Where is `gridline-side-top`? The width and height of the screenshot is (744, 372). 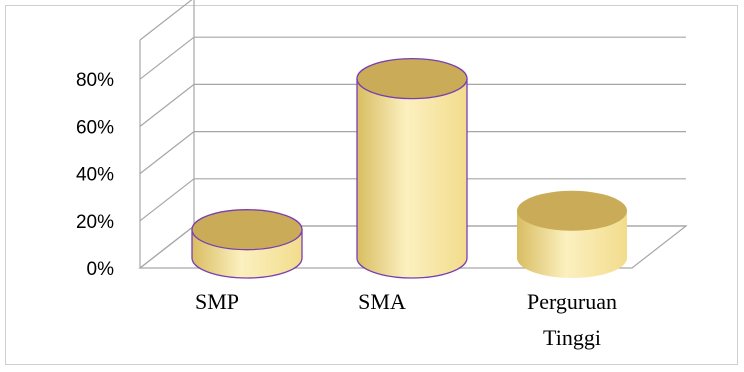 gridline-side-top is located at coordinates (167, 20).